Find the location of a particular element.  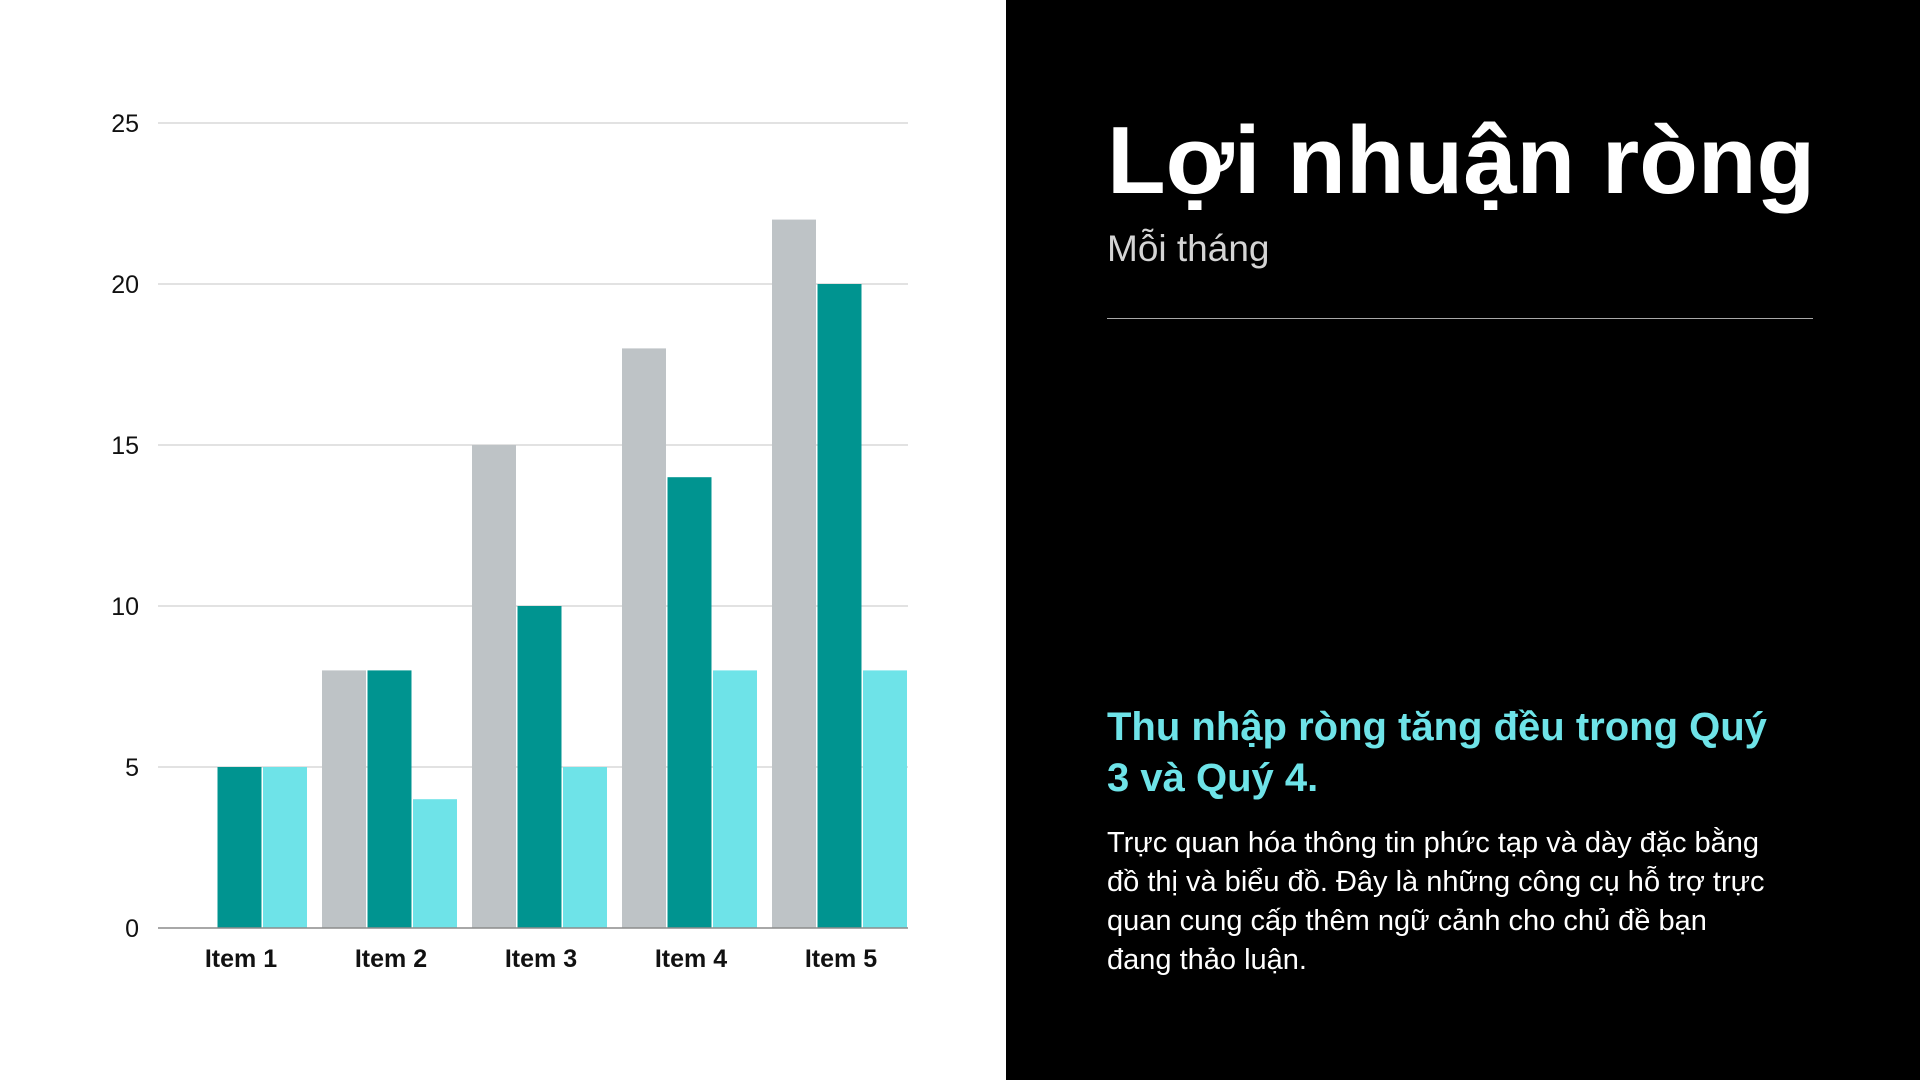

y-tick-label: 25 is located at coordinates (125, 124).